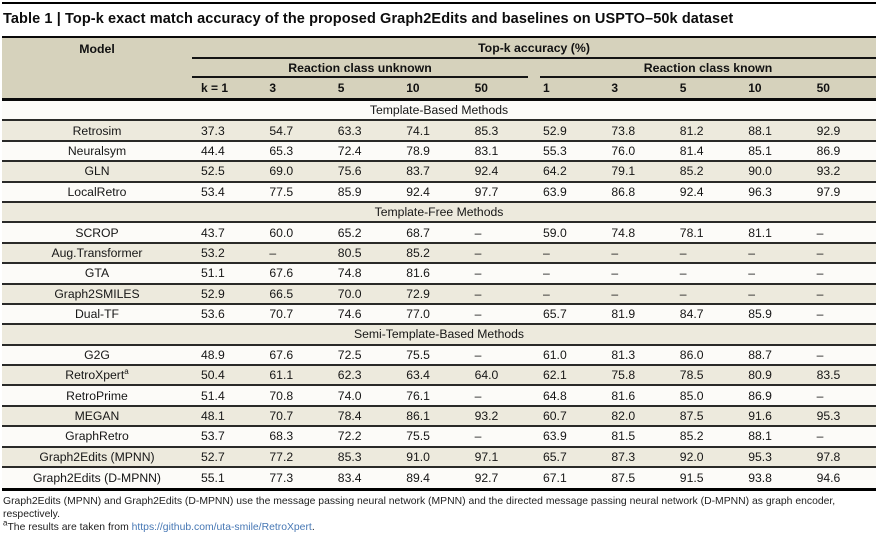 The image size is (878, 535). Describe the element at coordinates (555, 375) in the screenshot. I see `accuracy-value-cell: 62.1` at that location.